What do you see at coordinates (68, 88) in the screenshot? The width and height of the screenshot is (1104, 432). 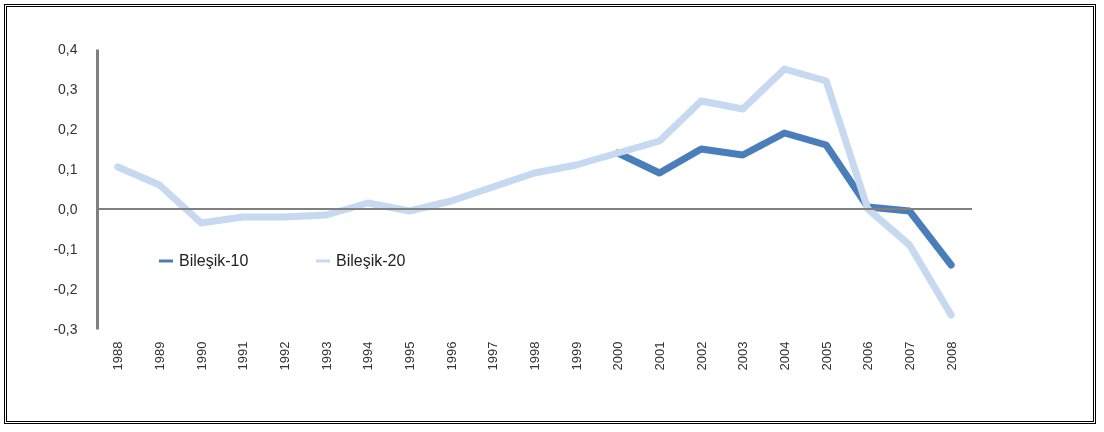 I see `y-tick-label: 0,3` at bounding box center [68, 88].